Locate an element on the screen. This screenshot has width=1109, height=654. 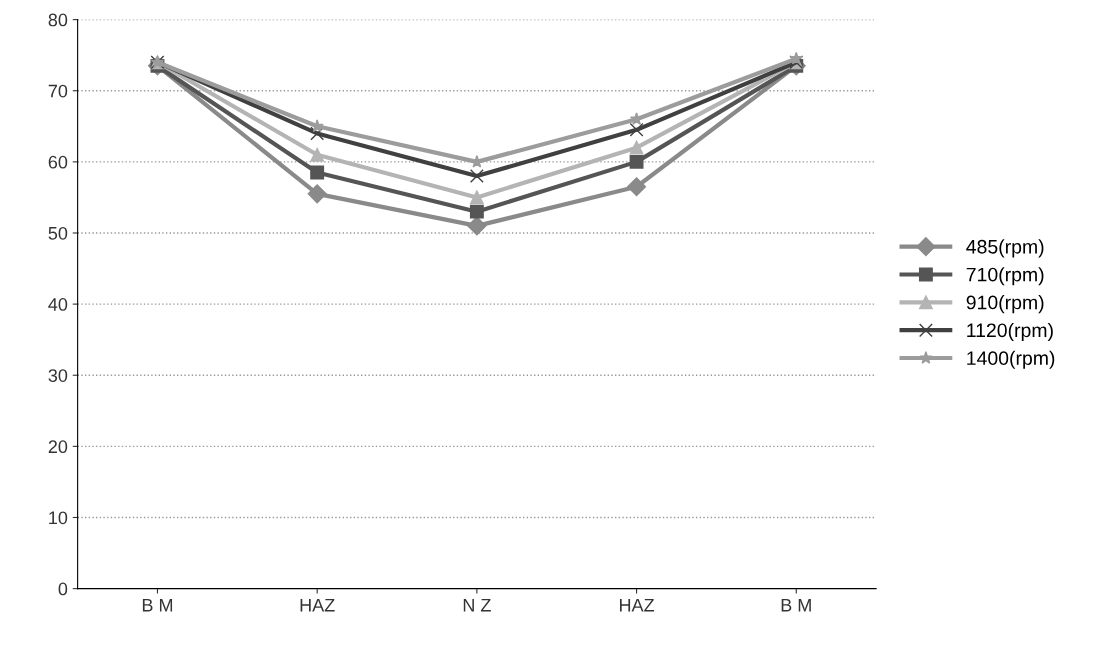
legend-label: 910(rpm) is located at coordinates (1005, 304).